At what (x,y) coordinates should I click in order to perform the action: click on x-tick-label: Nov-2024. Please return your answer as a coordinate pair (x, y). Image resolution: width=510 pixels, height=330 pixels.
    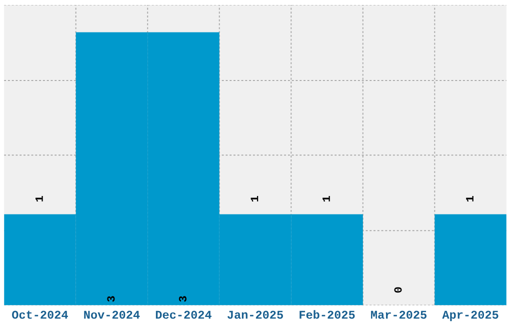
    Looking at the image, I should click on (112, 314).